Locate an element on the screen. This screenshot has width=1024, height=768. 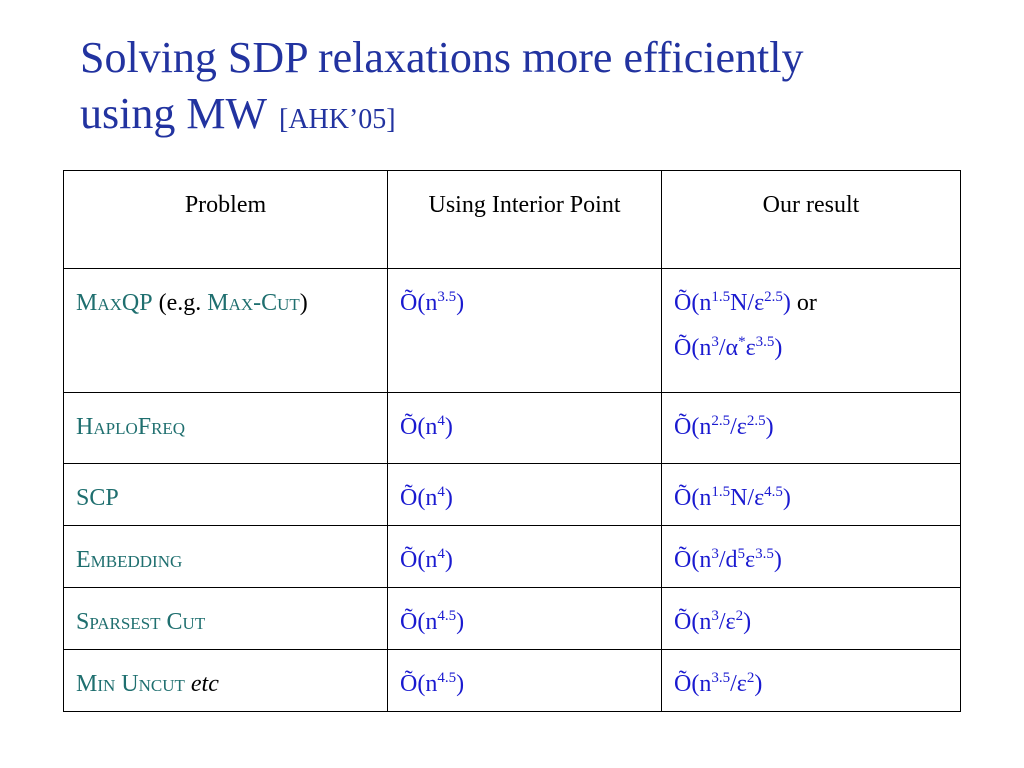
cell: Sparsest Cut is located at coordinates (225, 618).